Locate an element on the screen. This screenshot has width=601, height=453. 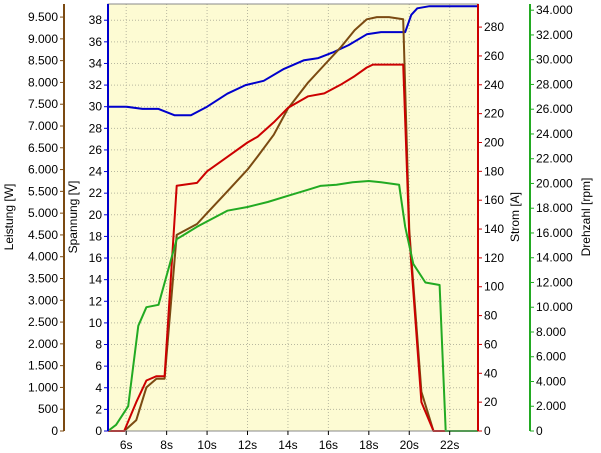
y-tick-label-strom: 180 is located at coordinates (494, 171).